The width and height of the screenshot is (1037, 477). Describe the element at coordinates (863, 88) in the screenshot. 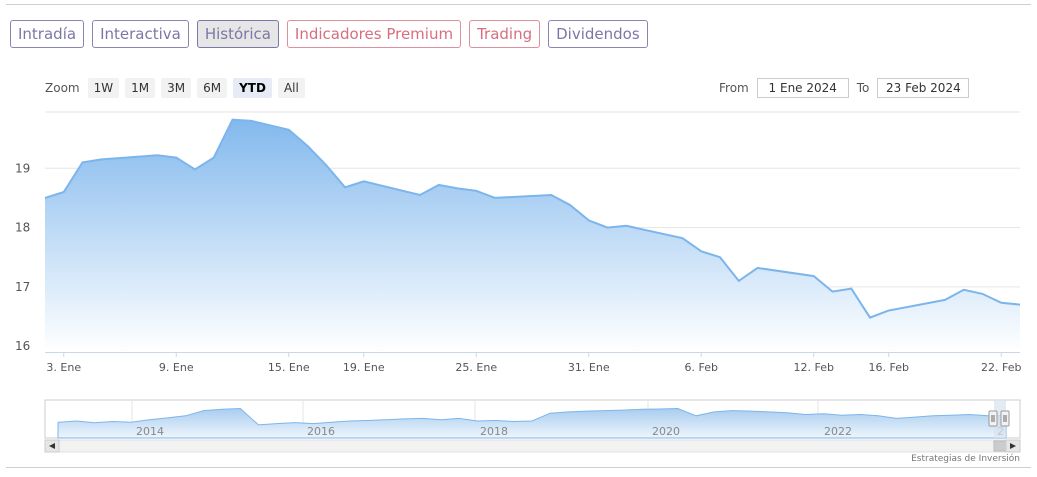

I see `to-label: To` at that location.